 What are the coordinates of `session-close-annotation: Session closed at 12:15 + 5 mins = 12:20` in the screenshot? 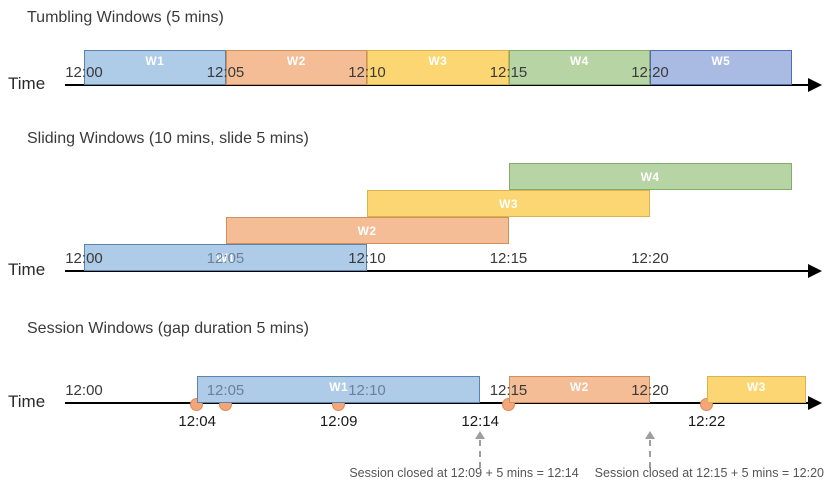 It's located at (709, 473).